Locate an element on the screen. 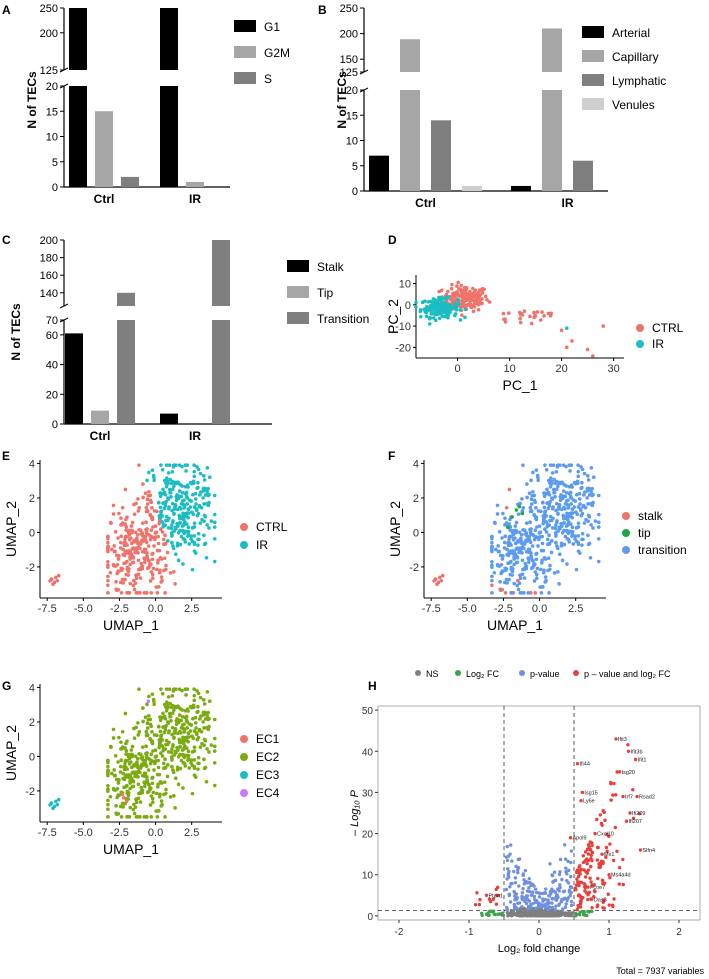 Image resolution: width=709 pixels, height=979 pixels. y-tick-label: -2 is located at coordinates (30, 568).